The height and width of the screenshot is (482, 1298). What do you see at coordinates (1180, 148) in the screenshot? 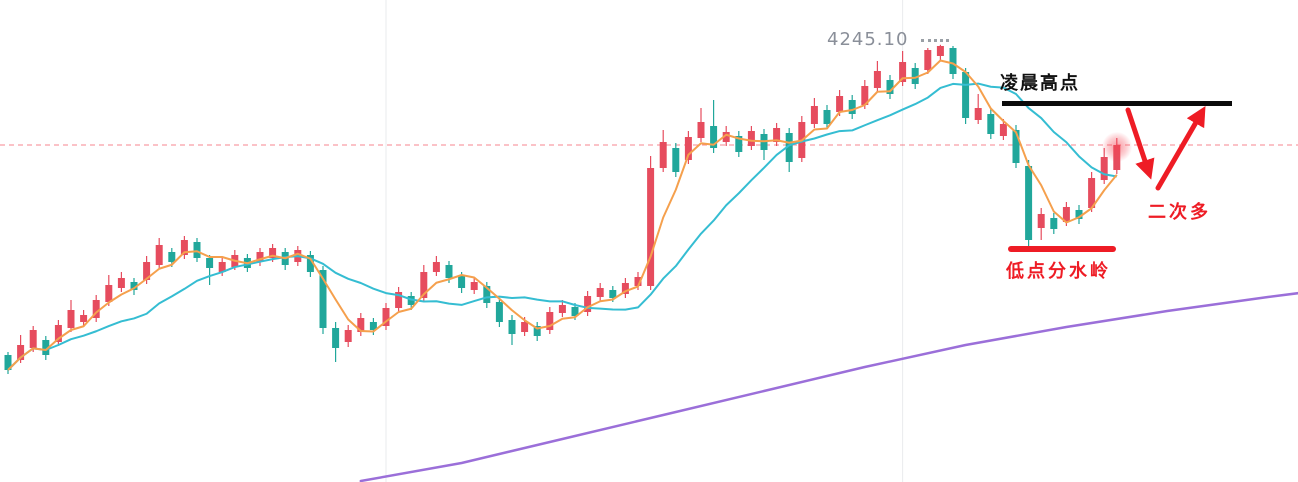
I see `arrow-up-stroke` at bounding box center [1180, 148].